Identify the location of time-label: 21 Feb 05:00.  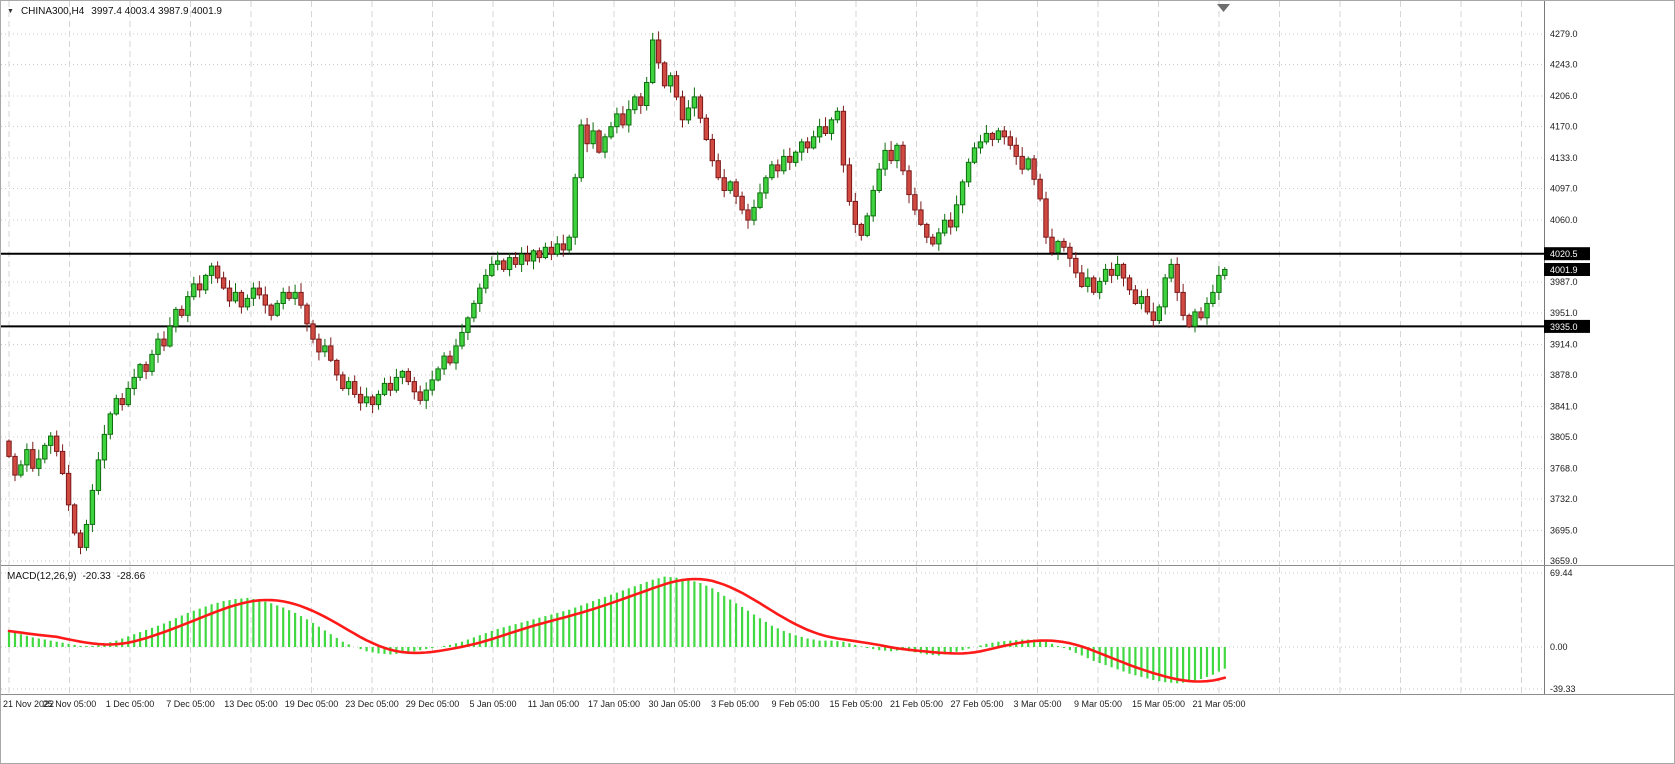
(916, 704).